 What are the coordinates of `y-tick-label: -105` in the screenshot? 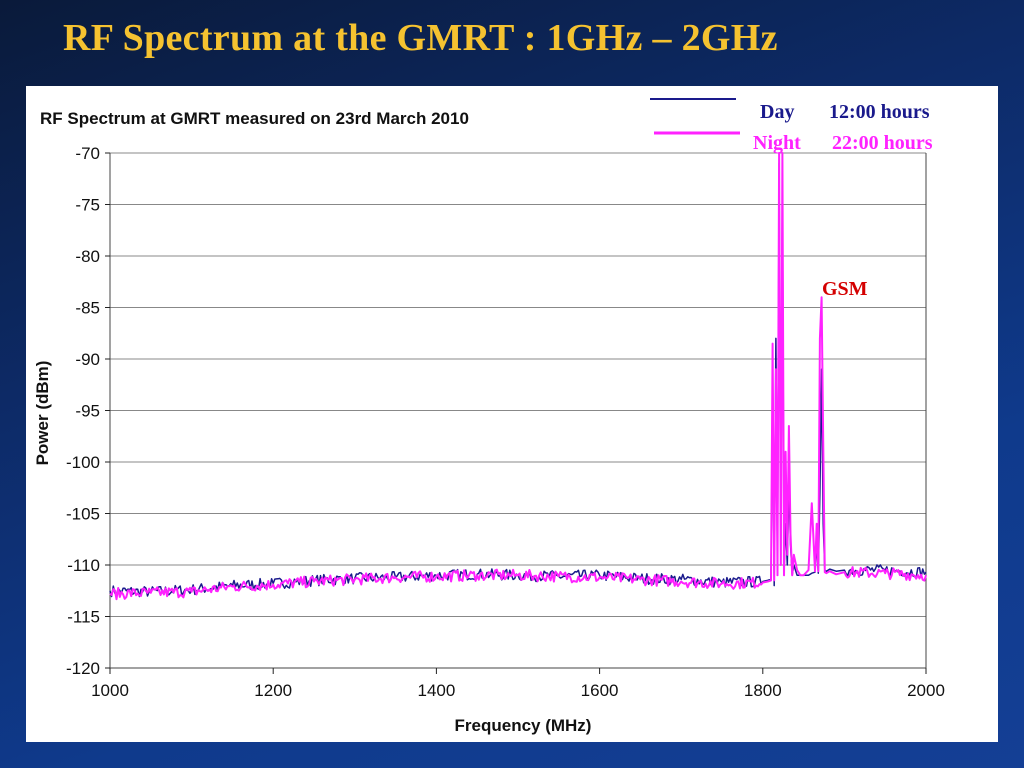 It's located at (83, 514).